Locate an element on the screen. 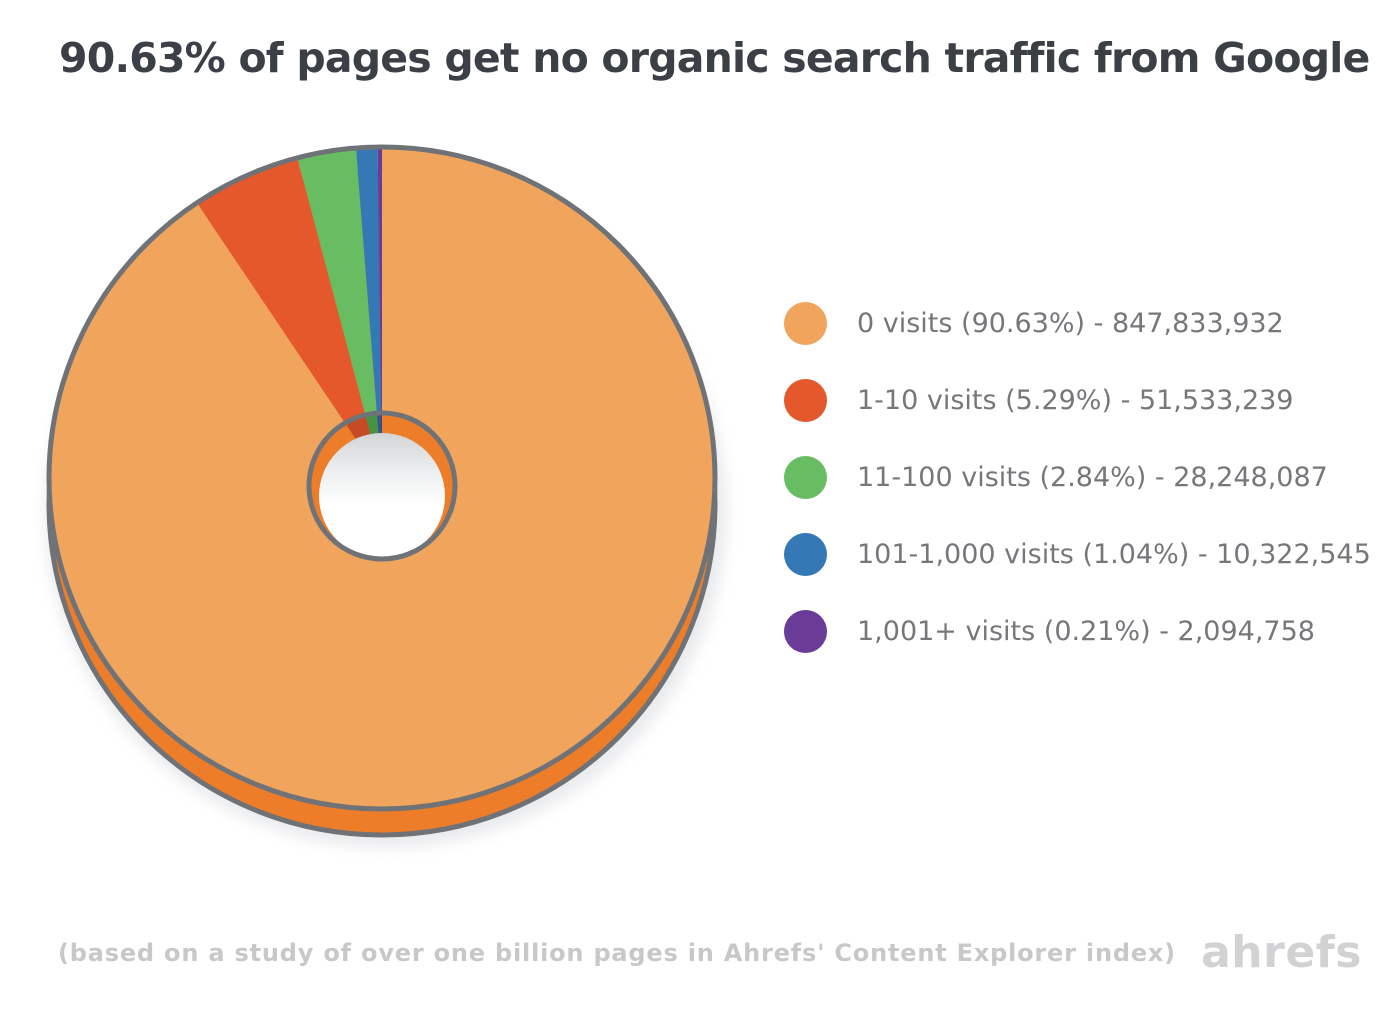  legend-item: 0 visits (90.63%) - 847,833,932 is located at coordinates (1077, 323).